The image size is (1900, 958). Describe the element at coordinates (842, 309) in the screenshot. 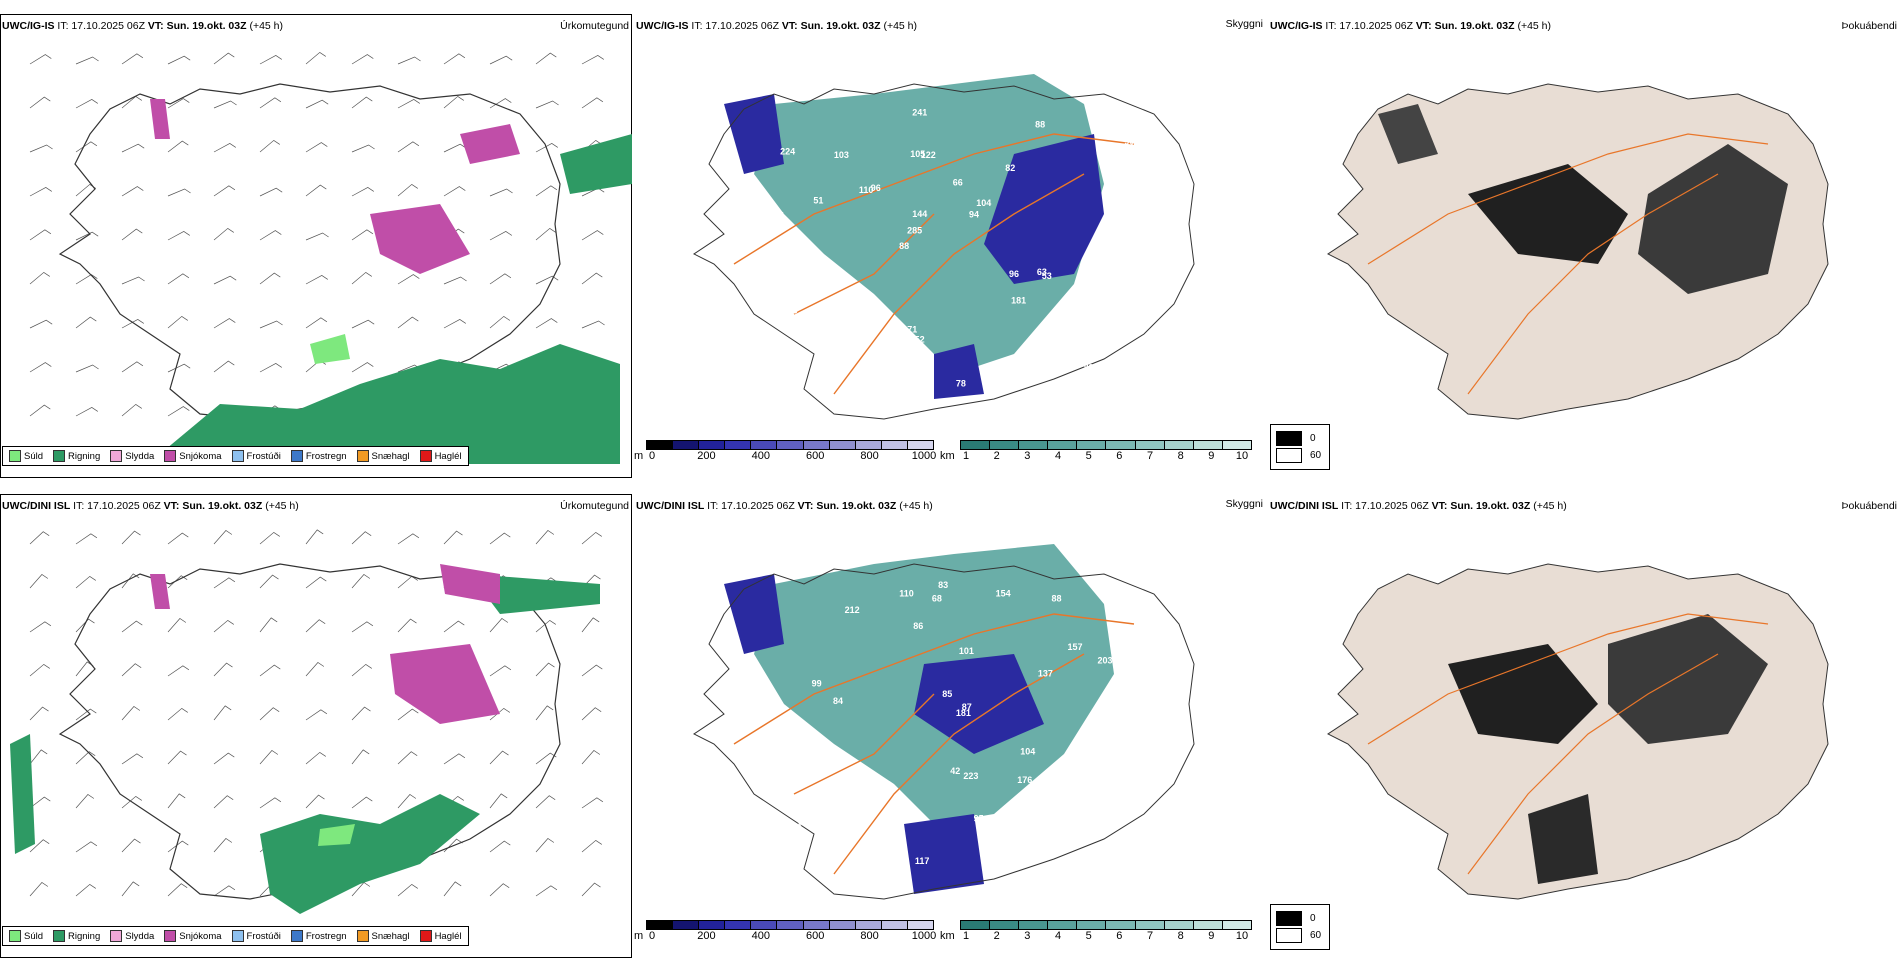

I see `cloud-base-label: 67` at that location.